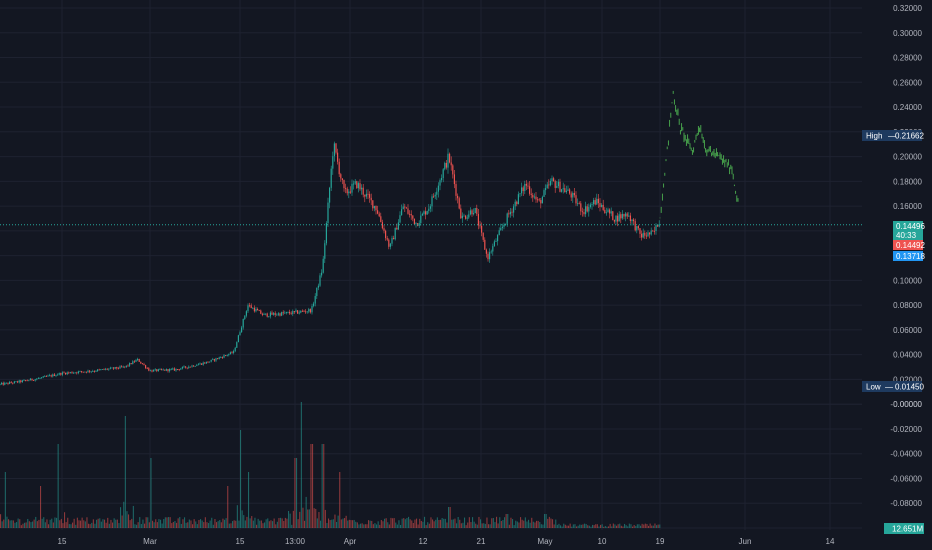 The width and height of the screenshot is (932, 550). I want to click on price-tick-label: 0.00000, so click(907, 404).